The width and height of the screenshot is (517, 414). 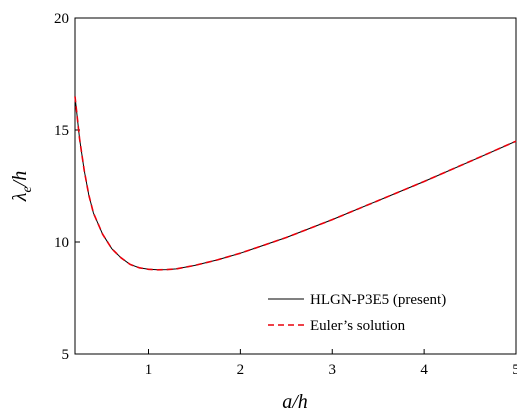 I want to click on x-axis-title: a/h, so click(x=295, y=402).